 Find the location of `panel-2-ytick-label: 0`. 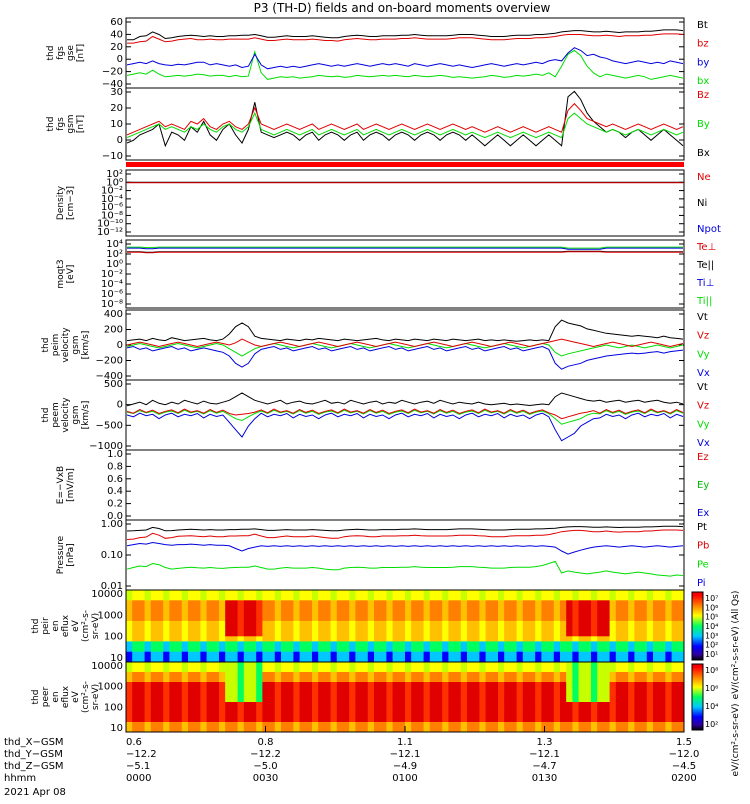

panel-2-ytick-label: 0 is located at coordinates (120, 140).